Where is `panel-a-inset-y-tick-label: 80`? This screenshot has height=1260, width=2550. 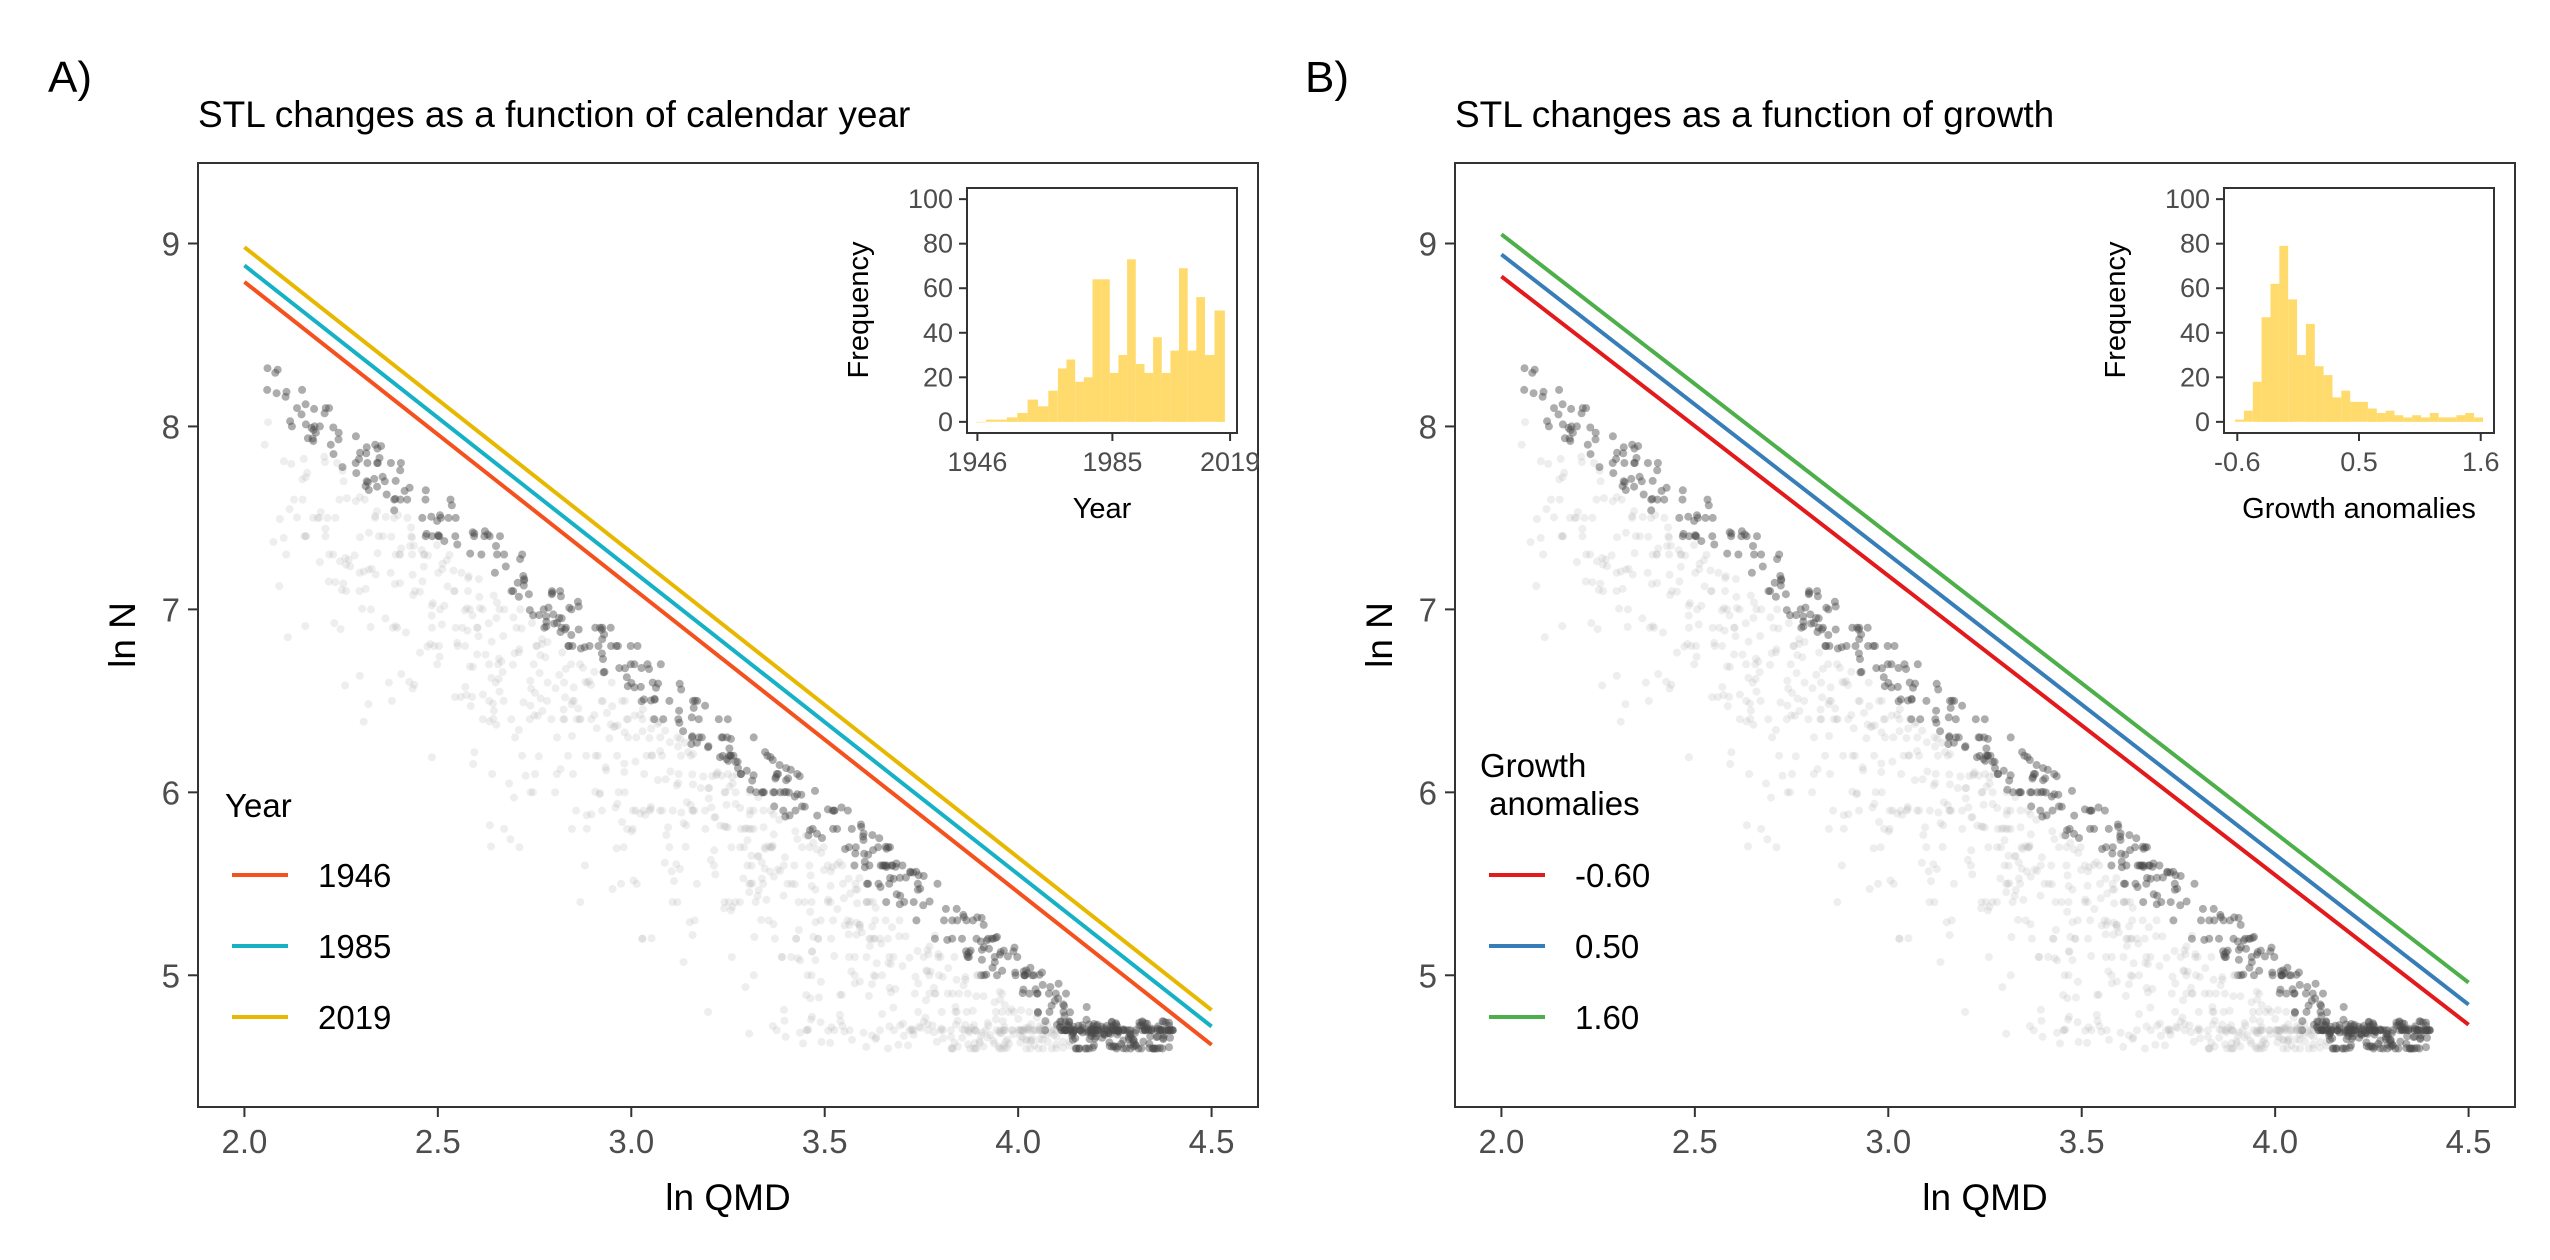 panel-a-inset-y-tick-label: 80 is located at coordinates (938, 244).